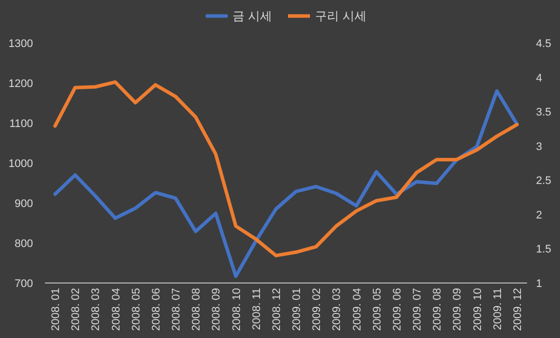 This screenshot has height=338, width=560. I want to click on x-tick-label: 2008. 12, so click(276, 309).